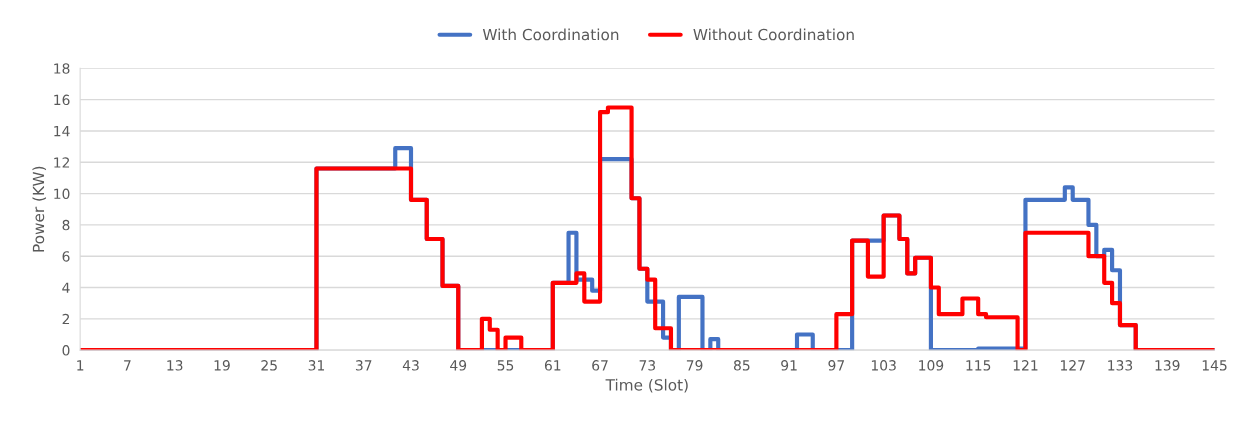 The height and width of the screenshot is (427, 1233). What do you see at coordinates (66, 256) in the screenshot?
I see `y-tick-label: 6` at bounding box center [66, 256].